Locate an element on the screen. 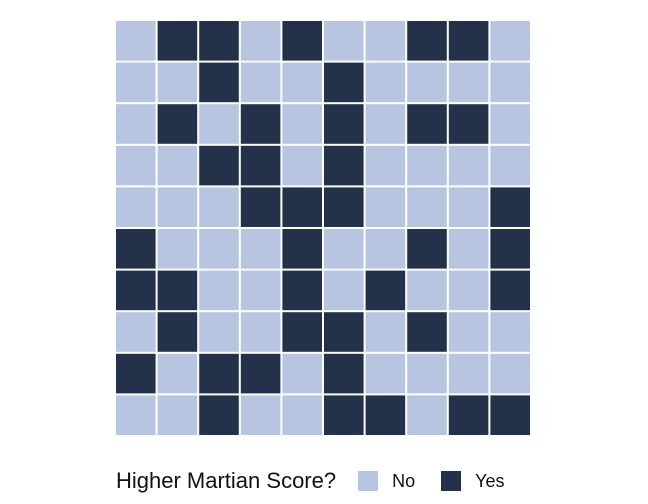  legend-key-yes is located at coordinates (451, 481).